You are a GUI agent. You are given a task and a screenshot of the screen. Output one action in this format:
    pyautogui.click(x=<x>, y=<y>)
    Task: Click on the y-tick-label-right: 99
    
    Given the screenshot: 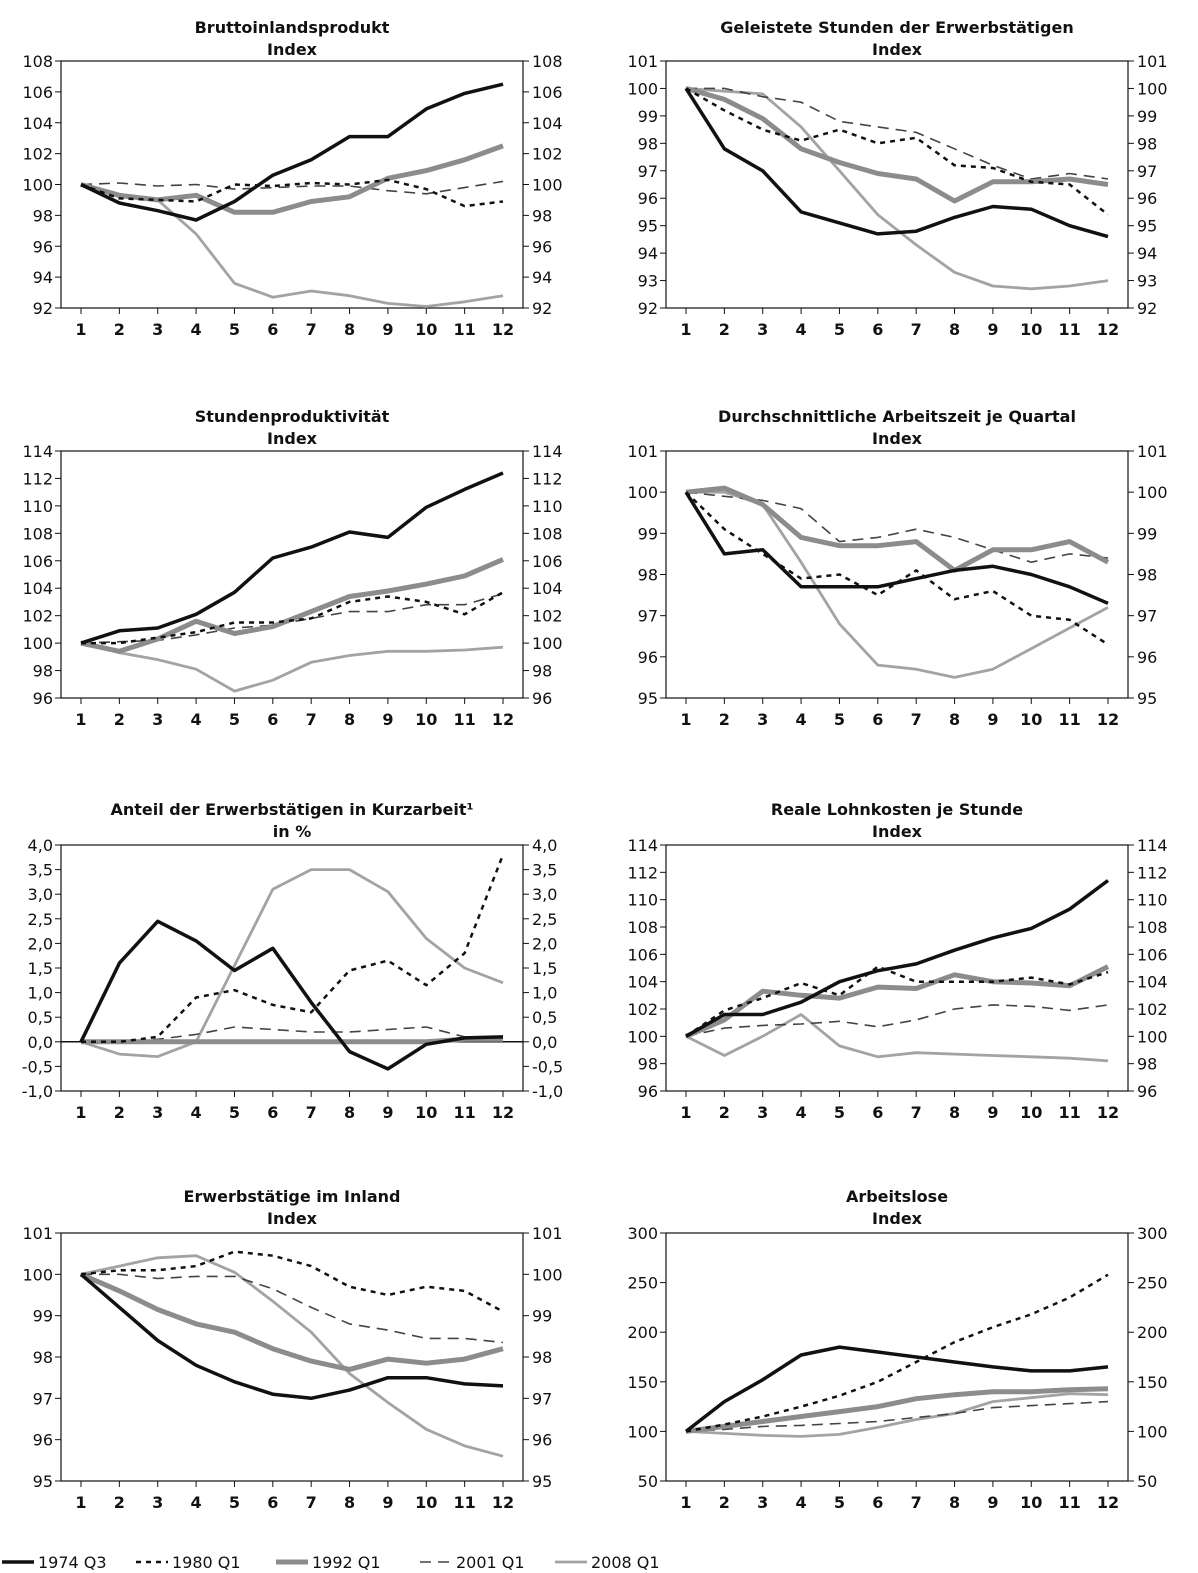 What is the action you would take?
    pyautogui.click(x=1147, y=533)
    